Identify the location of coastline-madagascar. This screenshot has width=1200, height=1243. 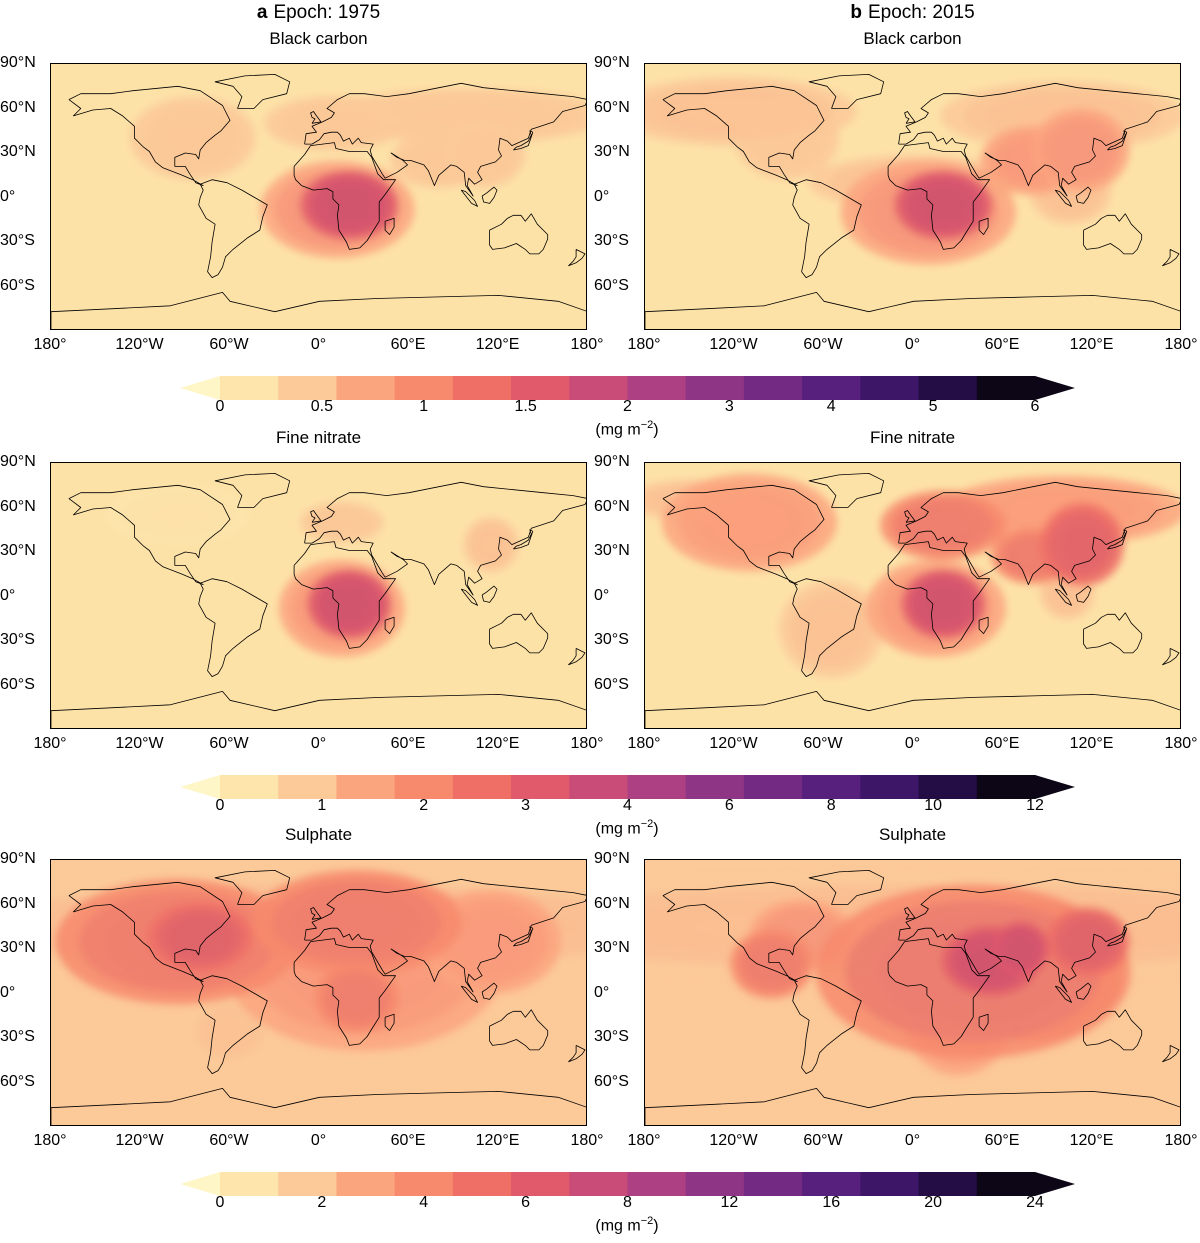
(983, 625).